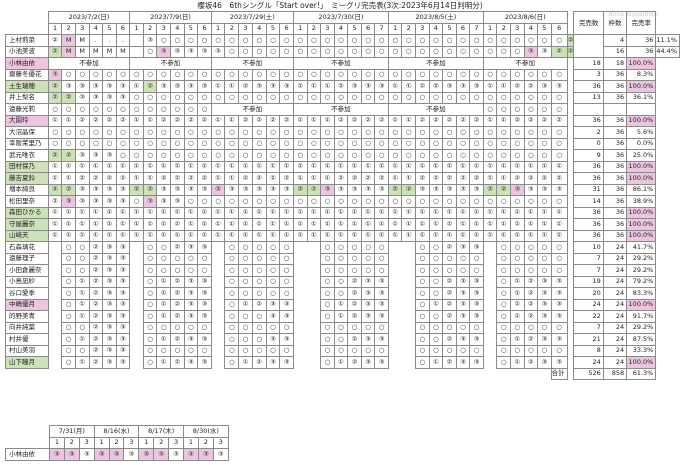  I want to click on member-name: 谷口愛季, so click(27, 293).